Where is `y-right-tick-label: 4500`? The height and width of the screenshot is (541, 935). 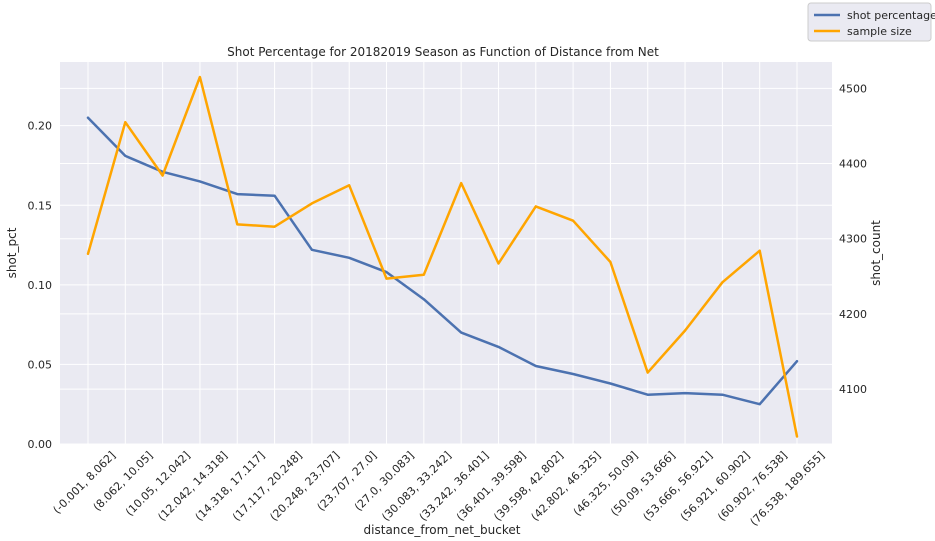
y-right-tick-label: 4500 is located at coordinates (853, 88).